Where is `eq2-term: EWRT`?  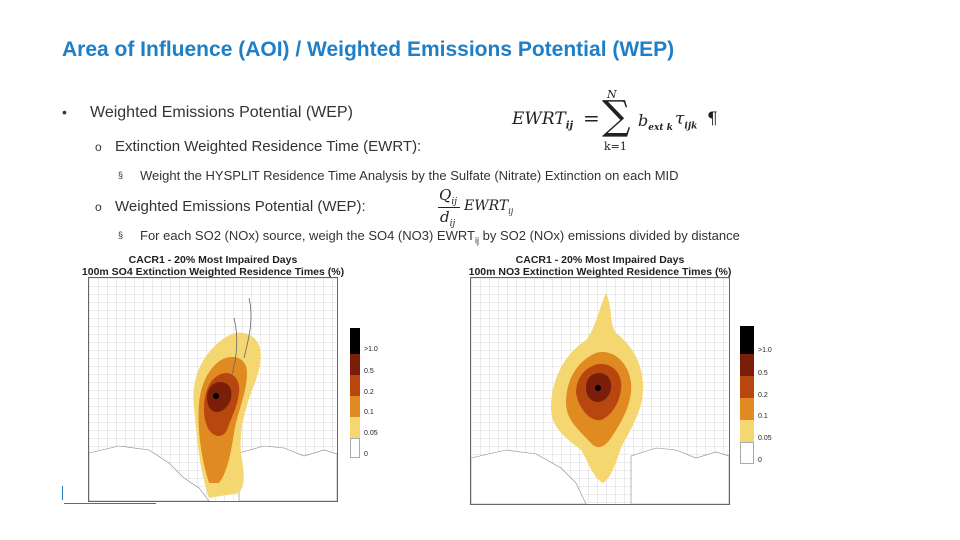 eq2-term: EWRT is located at coordinates (486, 206).